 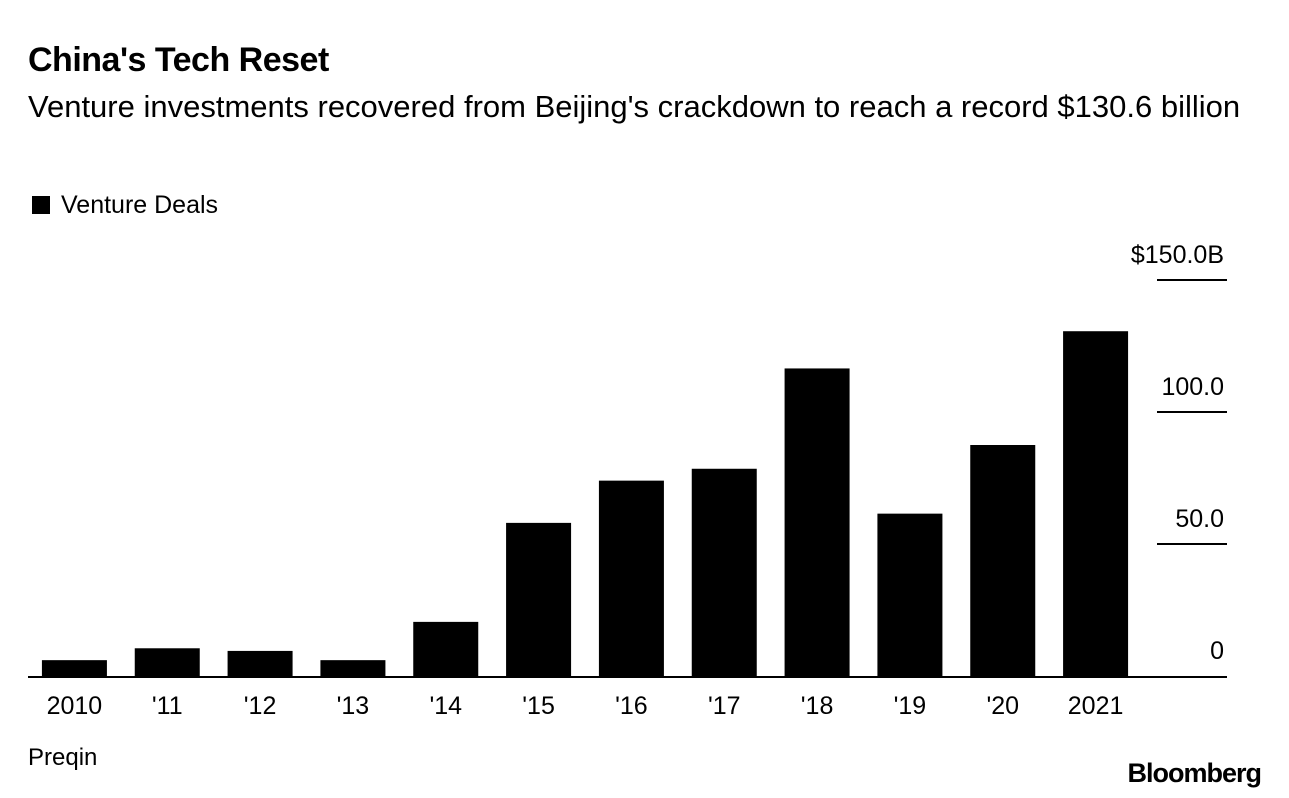 What do you see at coordinates (140, 204) in the screenshot?
I see `legend-label: Venture Deals` at bounding box center [140, 204].